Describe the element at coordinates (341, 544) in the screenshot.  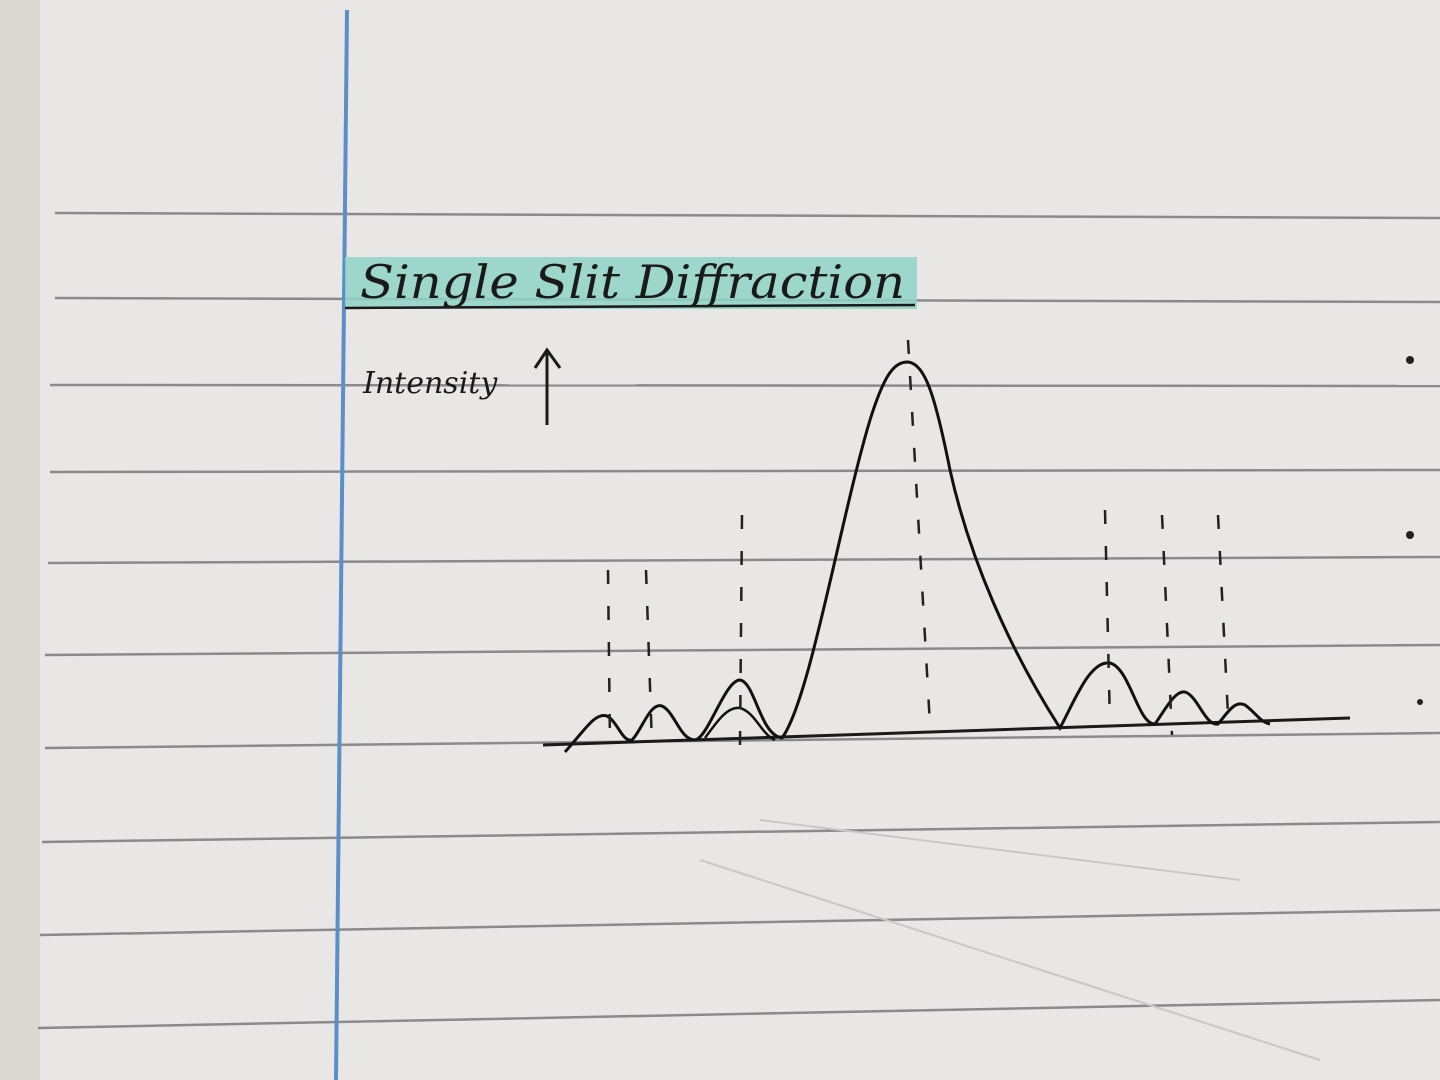
I see `margin-line` at that location.